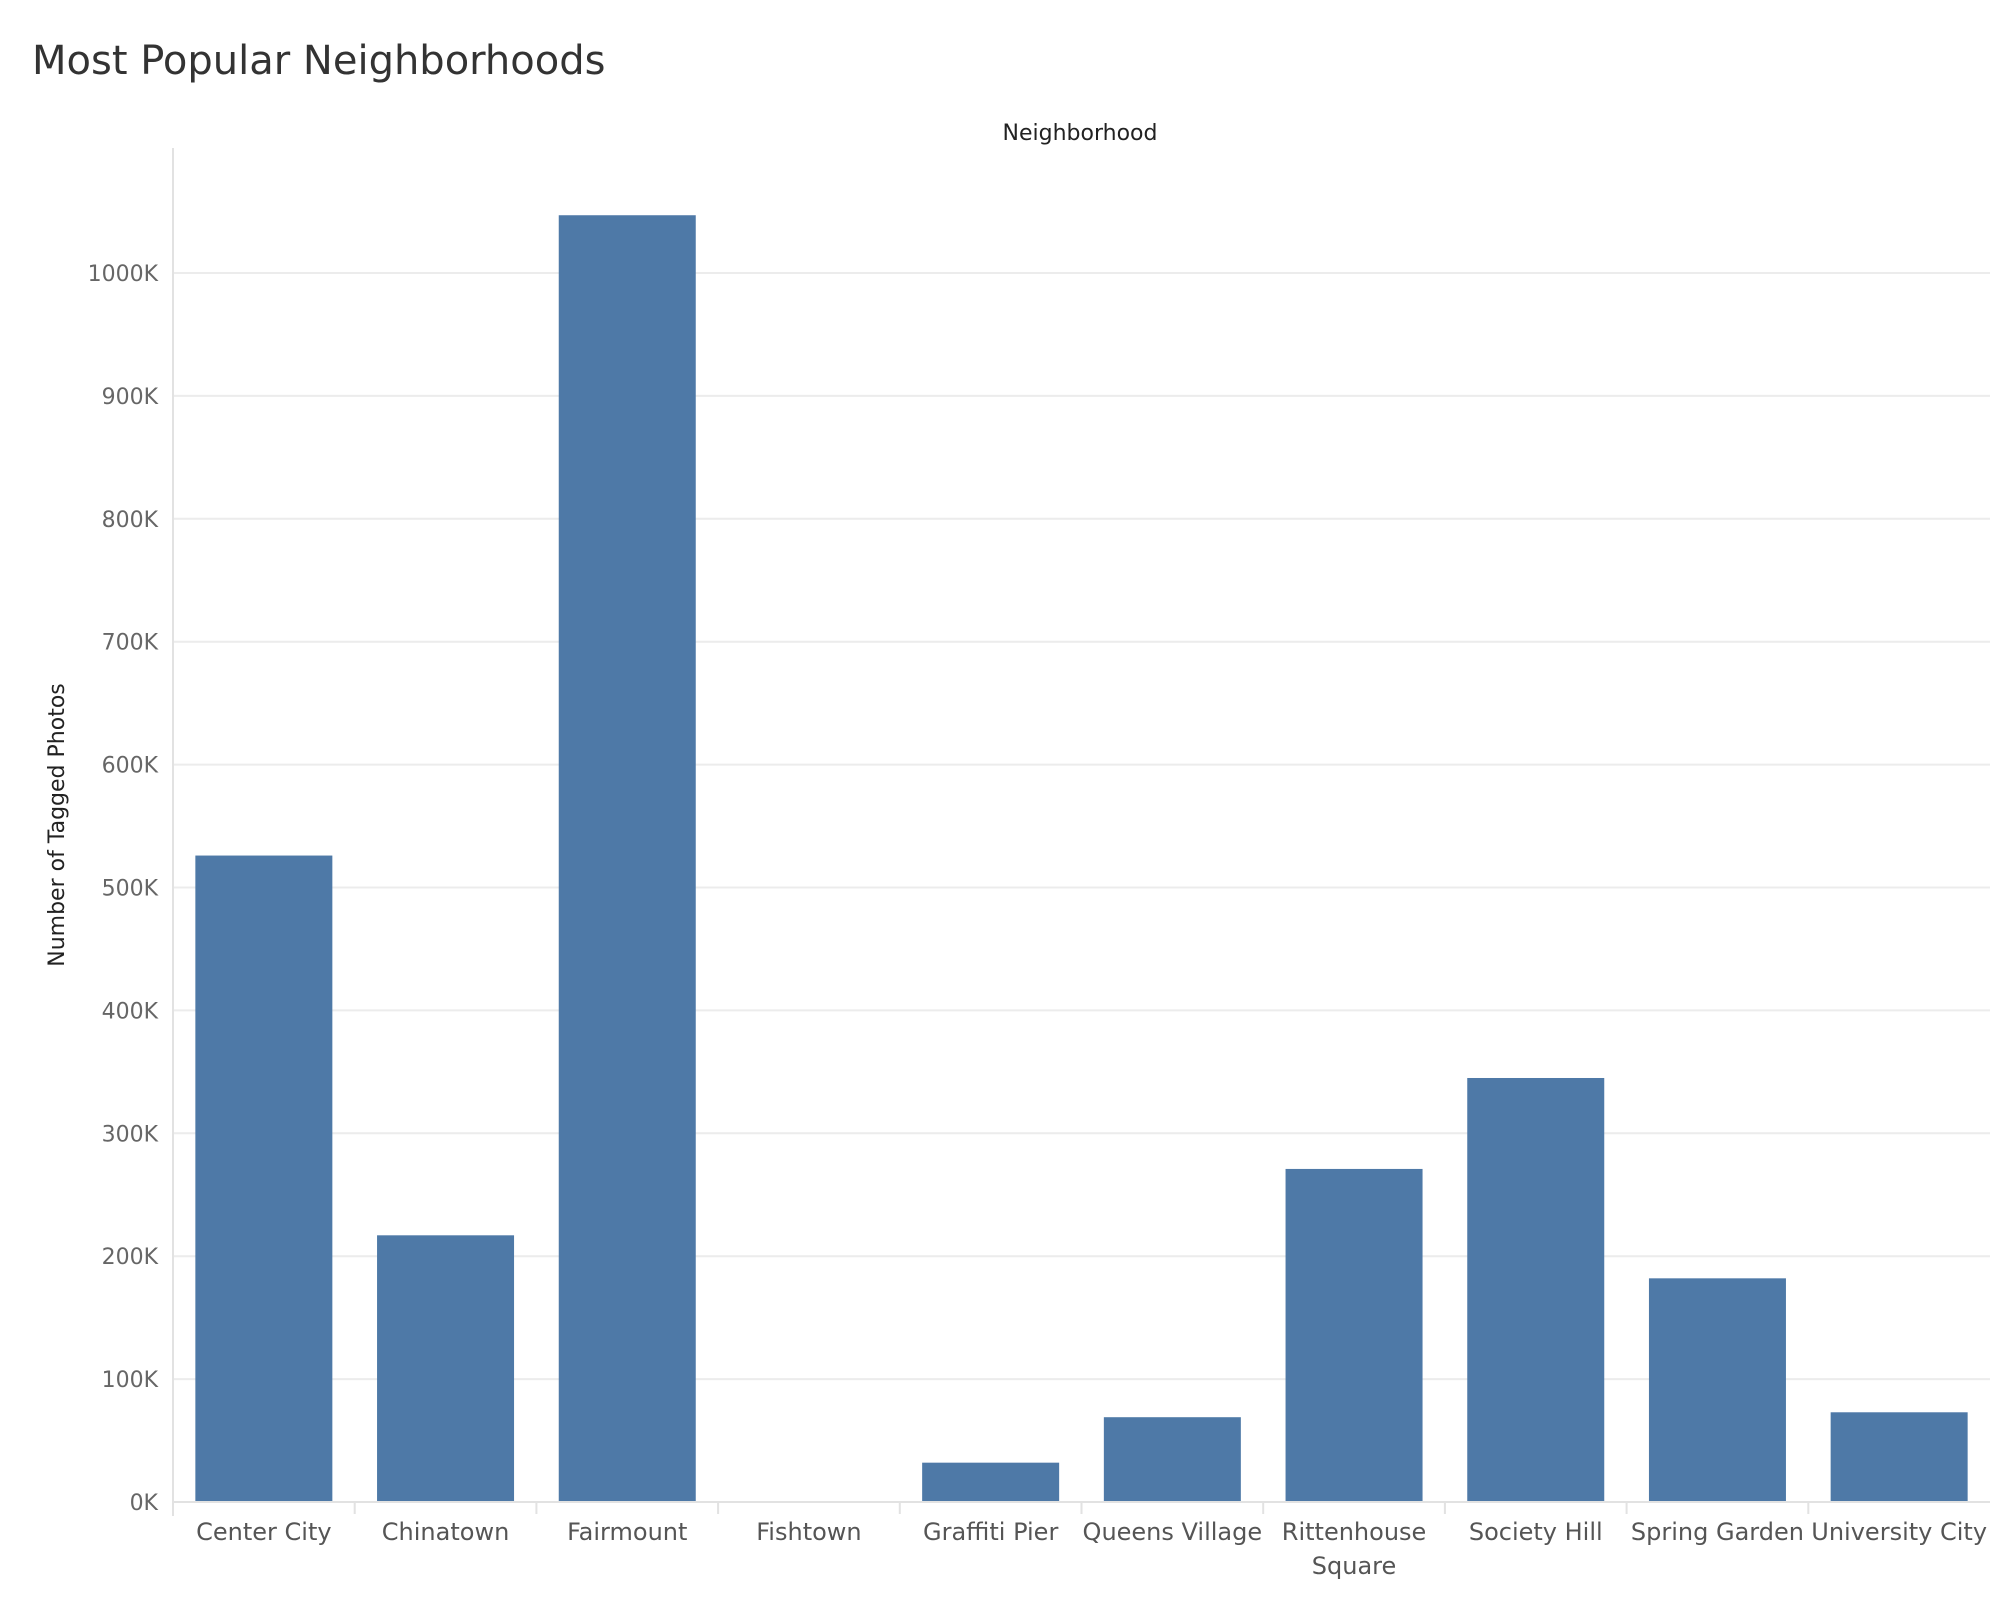 The height and width of the screenshot is (1600, 2000). I want to click on y-tick-label: 600K, so click(130, 766).